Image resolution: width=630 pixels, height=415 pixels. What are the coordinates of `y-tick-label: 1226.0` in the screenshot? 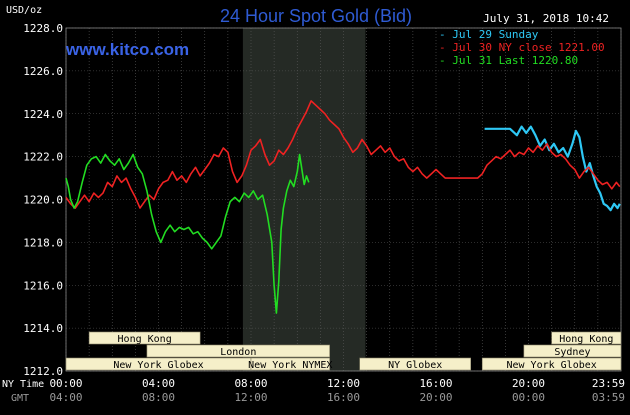 It's located at (43, 71).